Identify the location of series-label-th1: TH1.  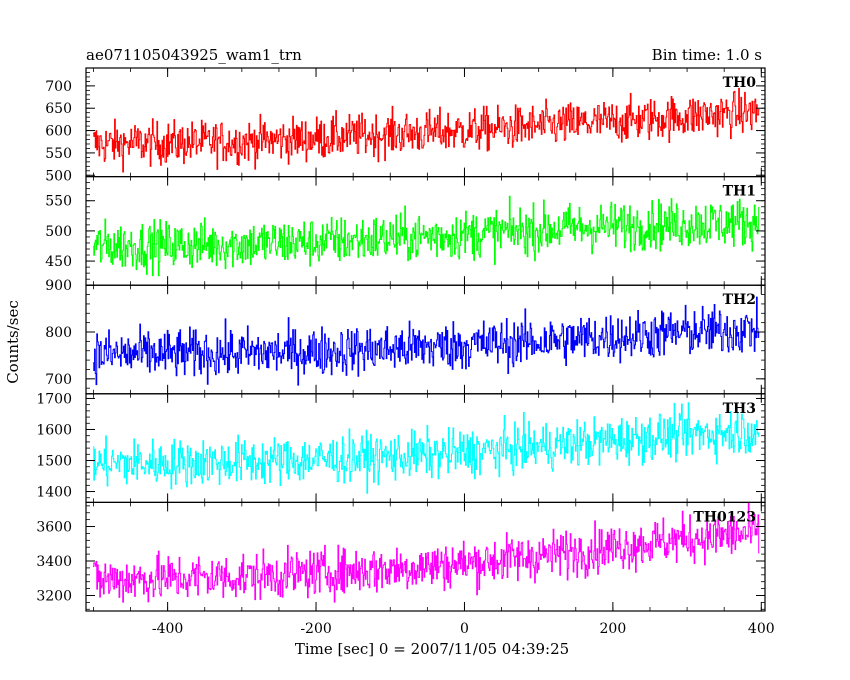
(739, 192).